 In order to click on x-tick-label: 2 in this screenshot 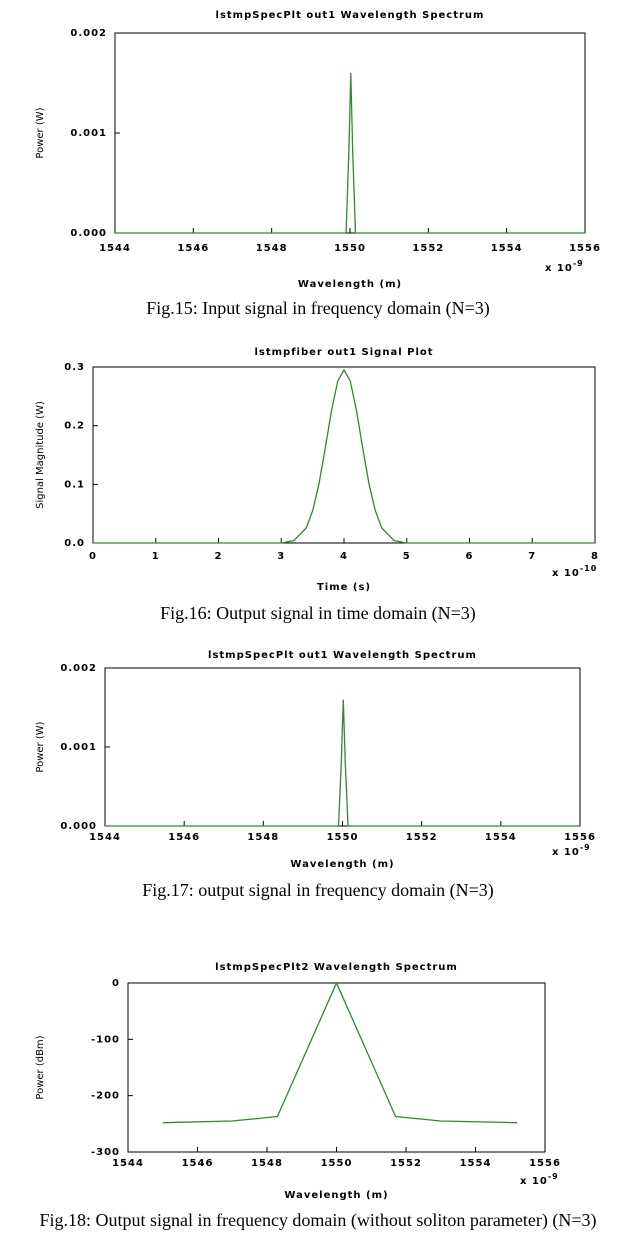, I will do `click(219, 556)`.